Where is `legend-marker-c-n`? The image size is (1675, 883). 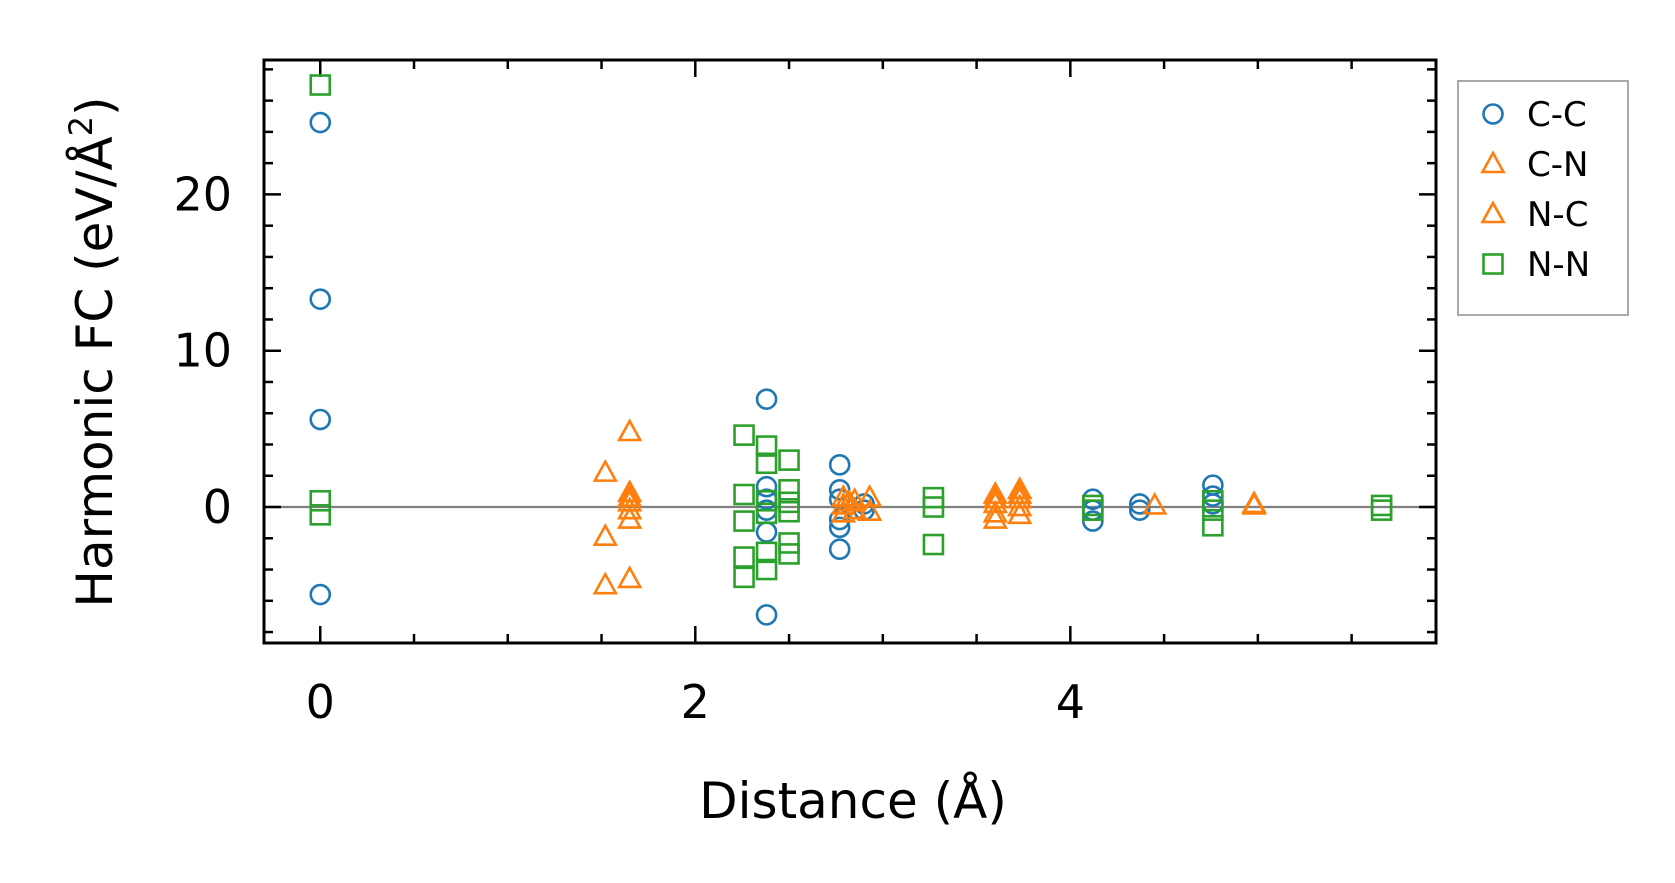
legend-marker-c-n is located at coordinates (1493, 162).